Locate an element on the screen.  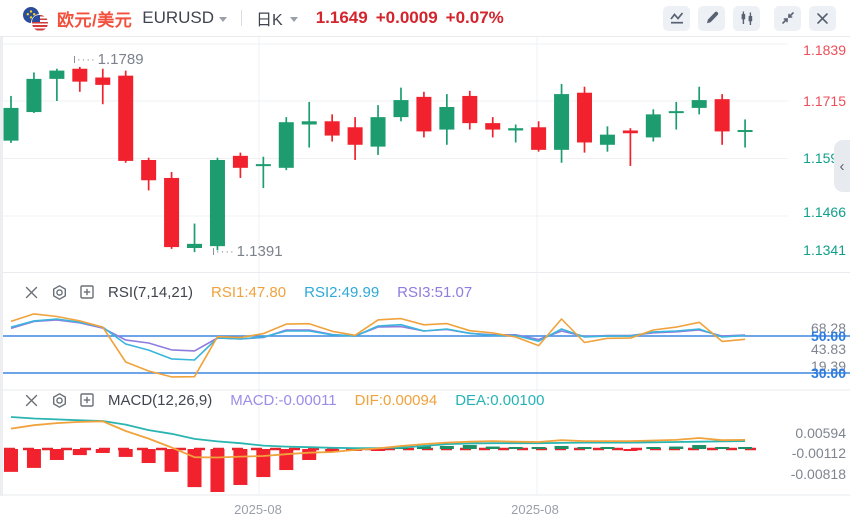
collapse-button is located at coordinates (787, 18).